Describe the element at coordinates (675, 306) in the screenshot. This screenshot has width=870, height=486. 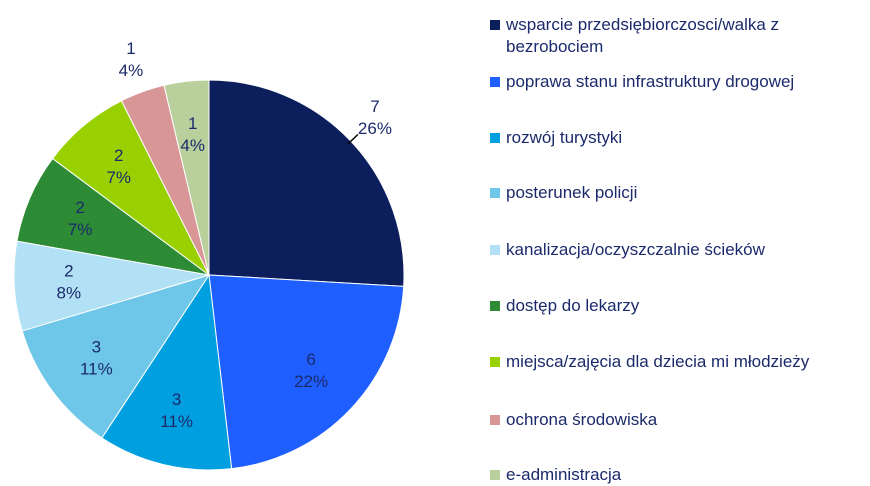
I see `legend-item: dostęp do lekarzy` at that location.